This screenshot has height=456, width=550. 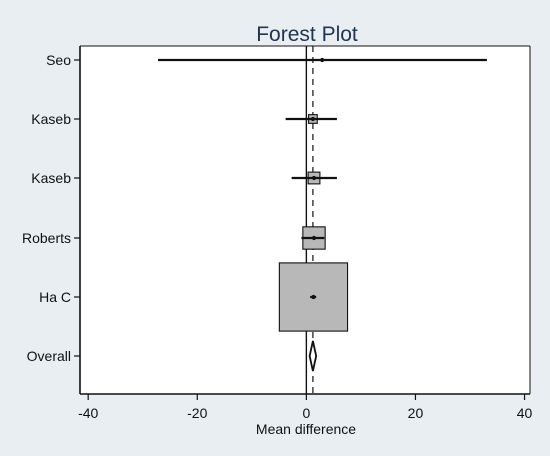 What do you see at coordinates (46, 238) in the screenshot?
I see `study-label: Roberts` at bounding box center [46, 238].